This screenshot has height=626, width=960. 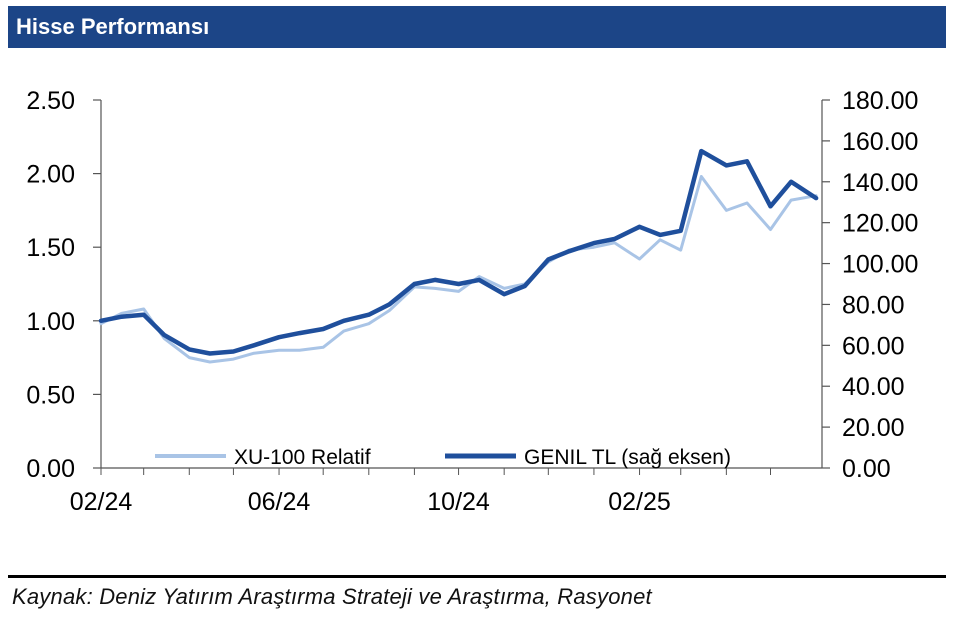 I want to click on chart-legend: XU-100 Relatif GENIL TL (sağ eksen), so click(x=443, y=457).